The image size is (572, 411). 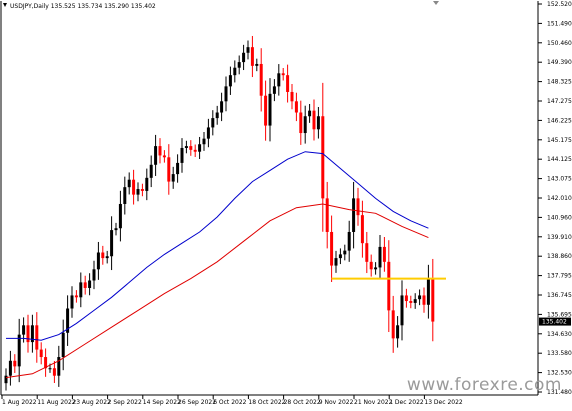 What do you see at coordinates (559, 82) in the screenshot?
I see `y-tick-label: 148.325` at bounding box center [559, 82].